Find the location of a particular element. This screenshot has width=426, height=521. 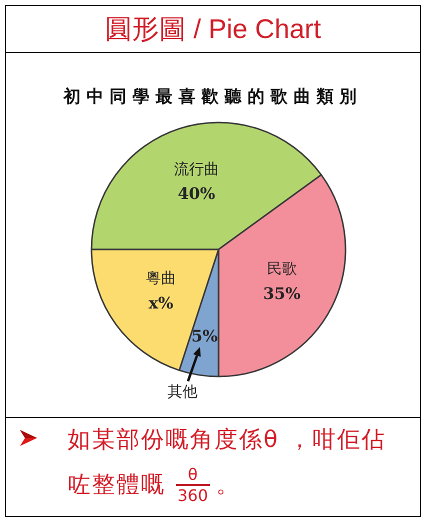

chart-title: 圓形圖 / Pie Chart is located at coordinates (213, 29).